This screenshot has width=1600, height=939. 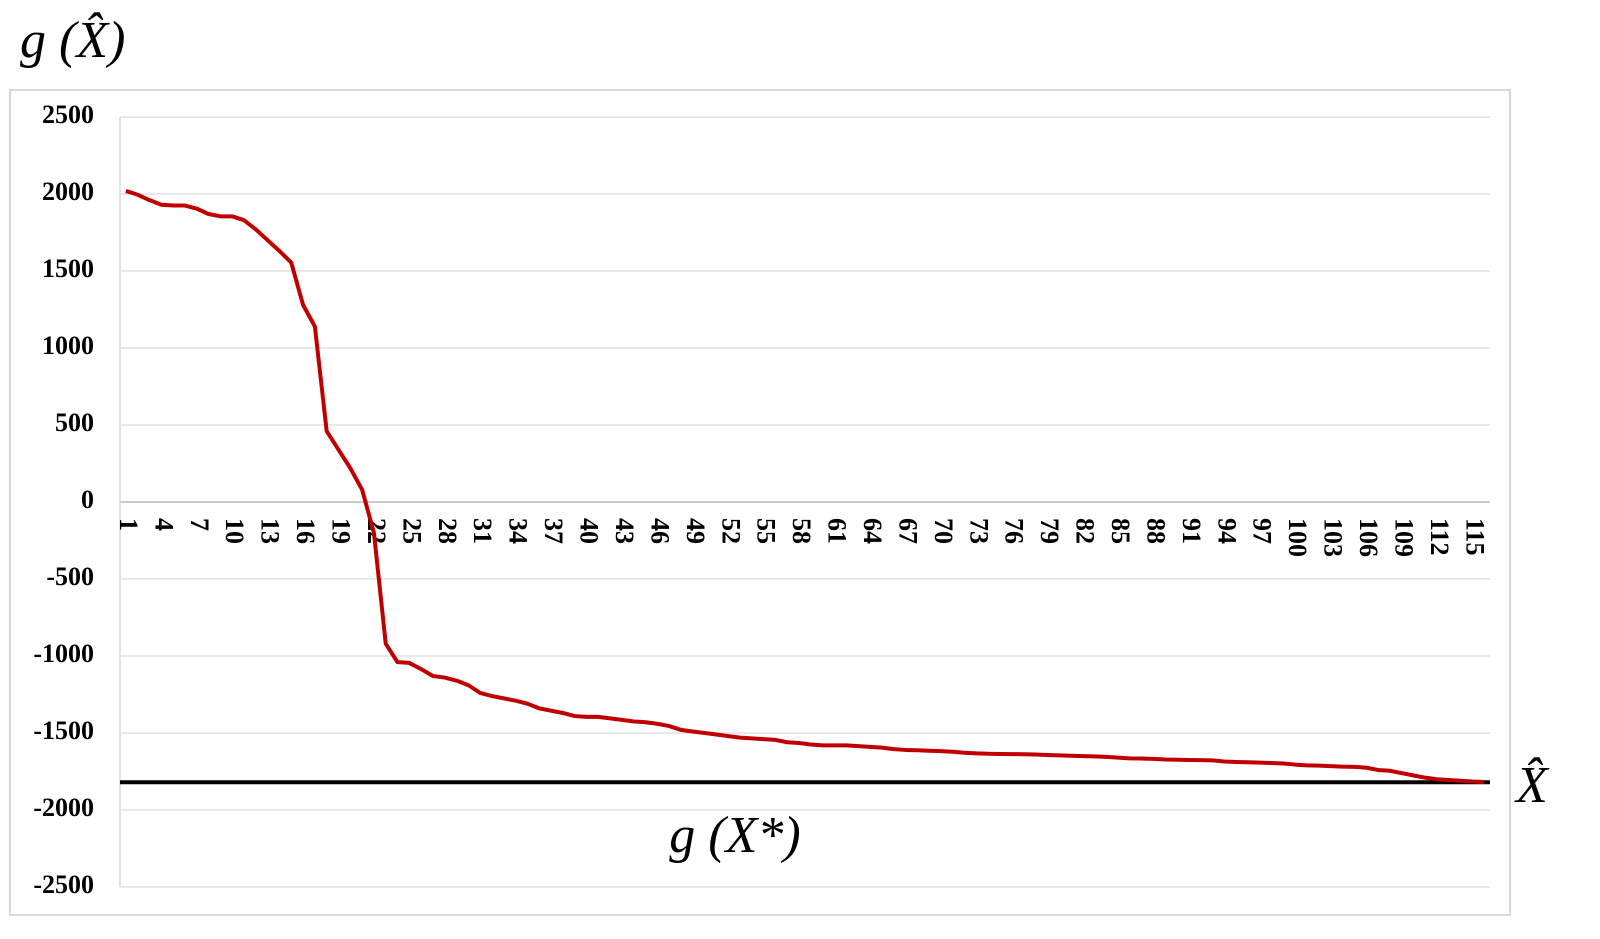 I want to click on y-tick-label: 2500, so click(x=68, y=114).